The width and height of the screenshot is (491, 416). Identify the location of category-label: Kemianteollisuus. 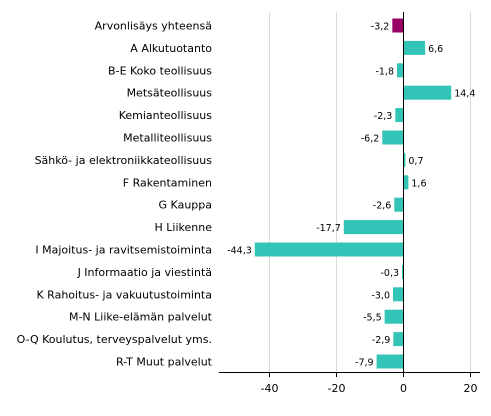
(166, 115).